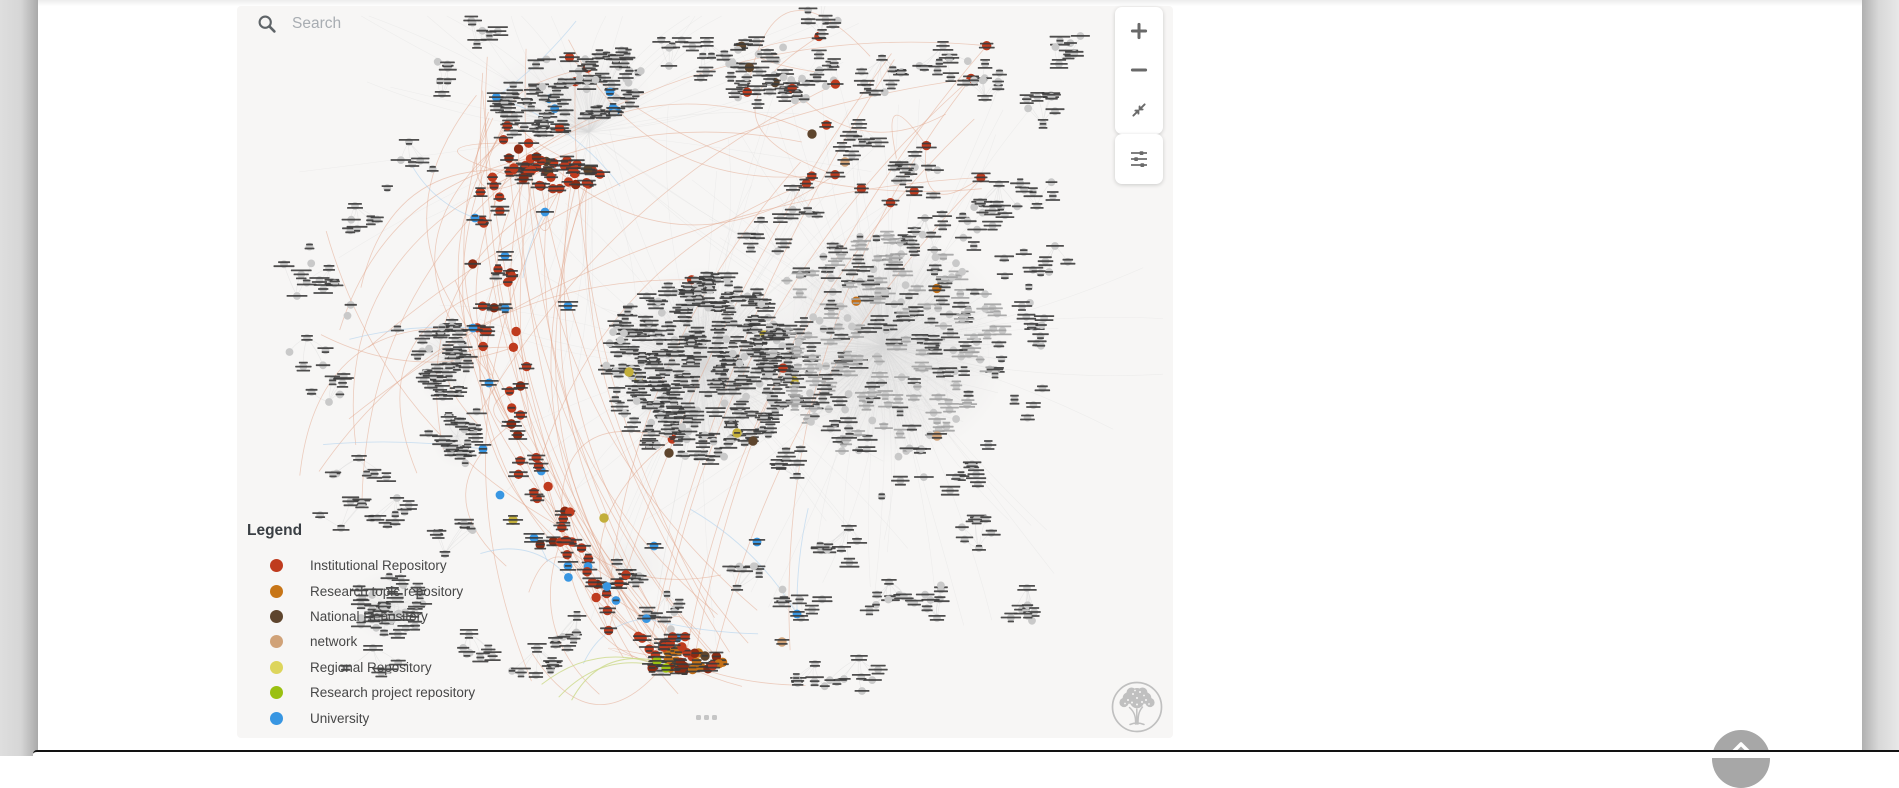 Image resolution: width=1899 pixels, height=788 pixels. Describe the element at coordinates (1741, 759) in the screenshot. I see `back-to-top-button` at that location.